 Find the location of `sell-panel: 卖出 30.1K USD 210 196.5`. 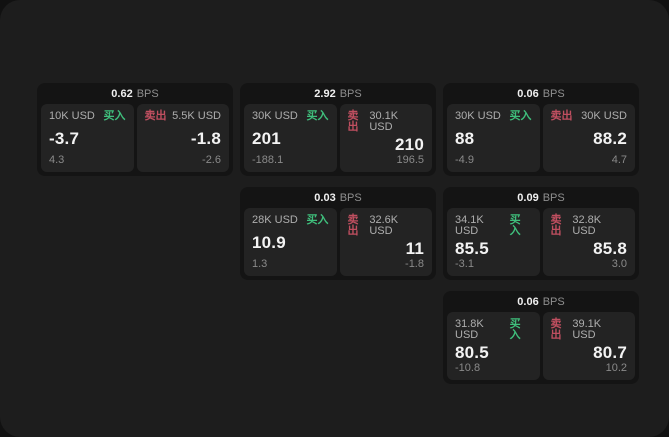

sell-panel: 卖出 30.1K USD 210 196.5 is located at coordinates (385, 138).